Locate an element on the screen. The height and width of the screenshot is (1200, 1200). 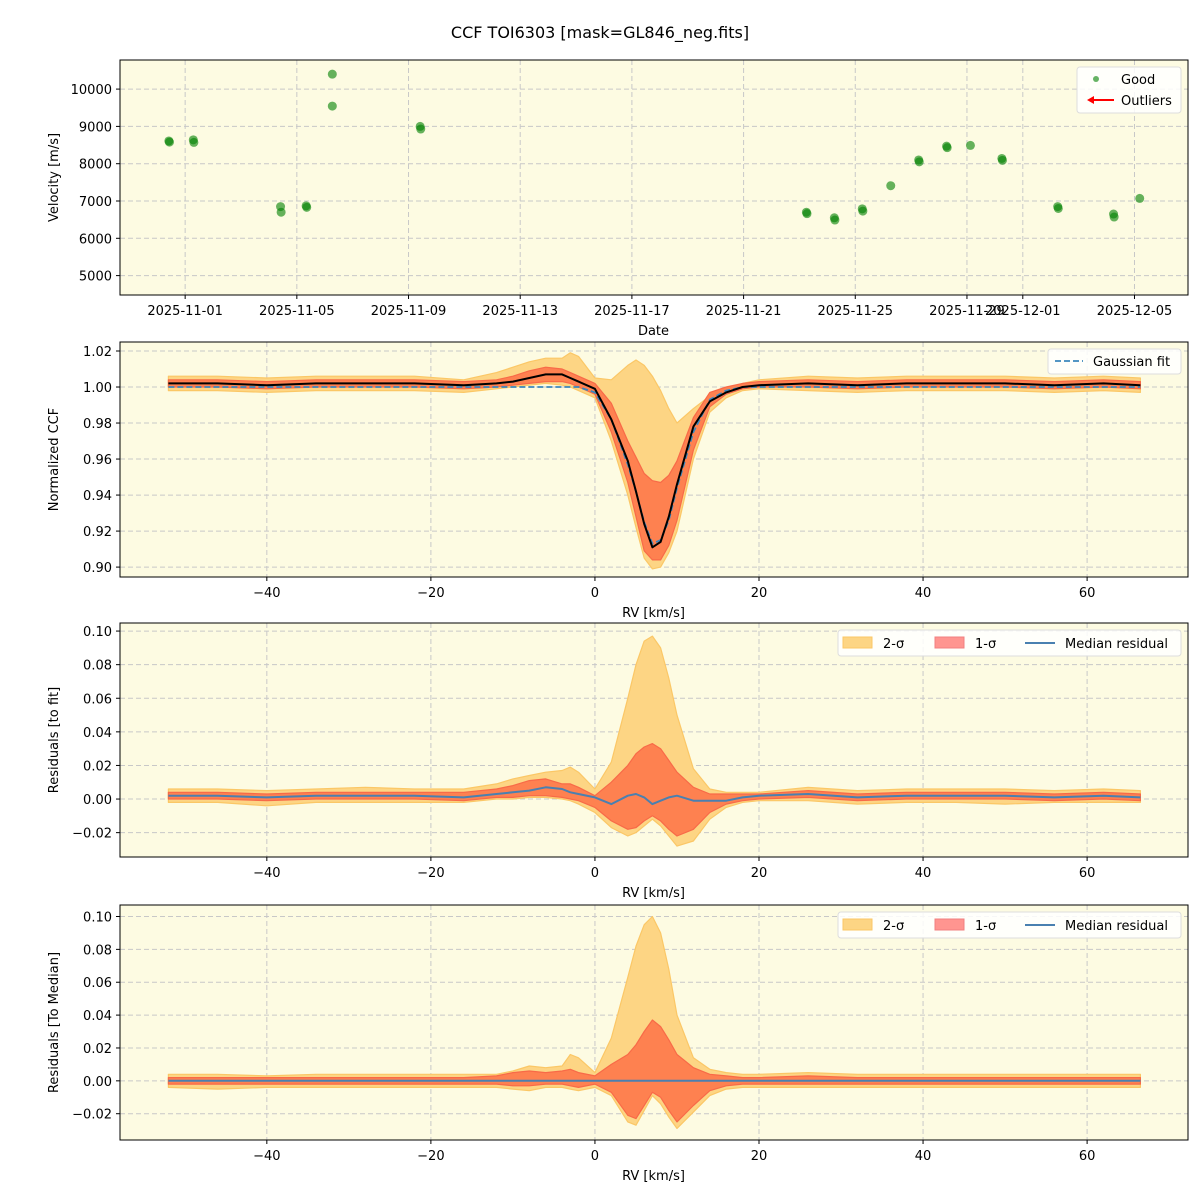
x-tick-label: 2025-12-05 is located at coordinates (1135, 311).